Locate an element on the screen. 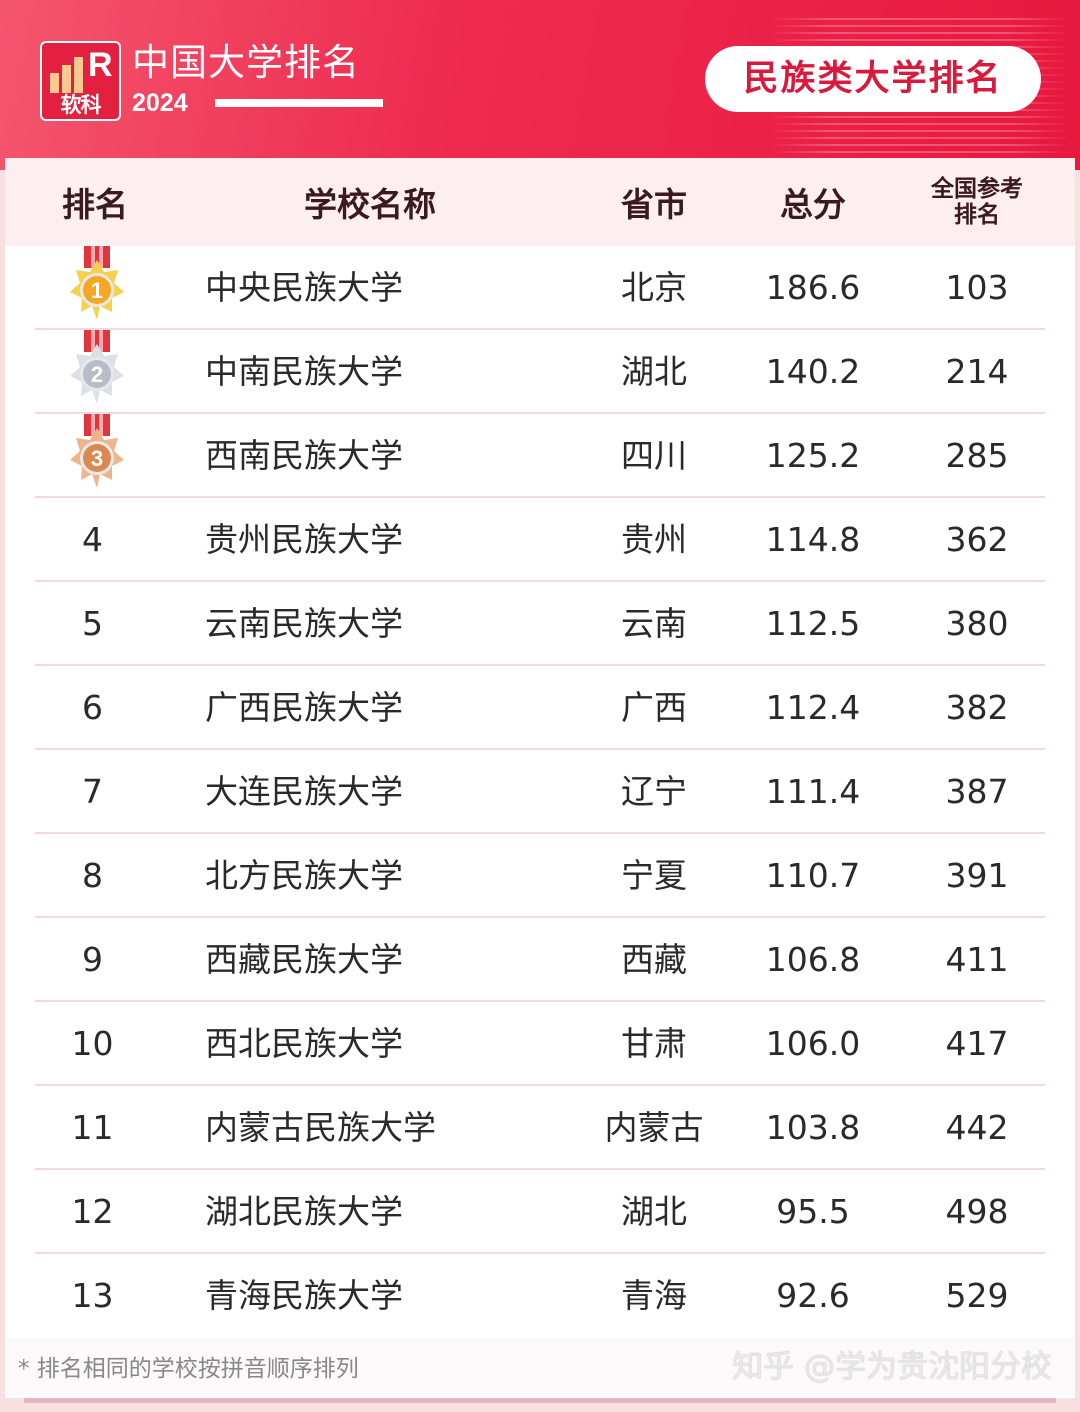  footer is located at coordinates (540, 1366).